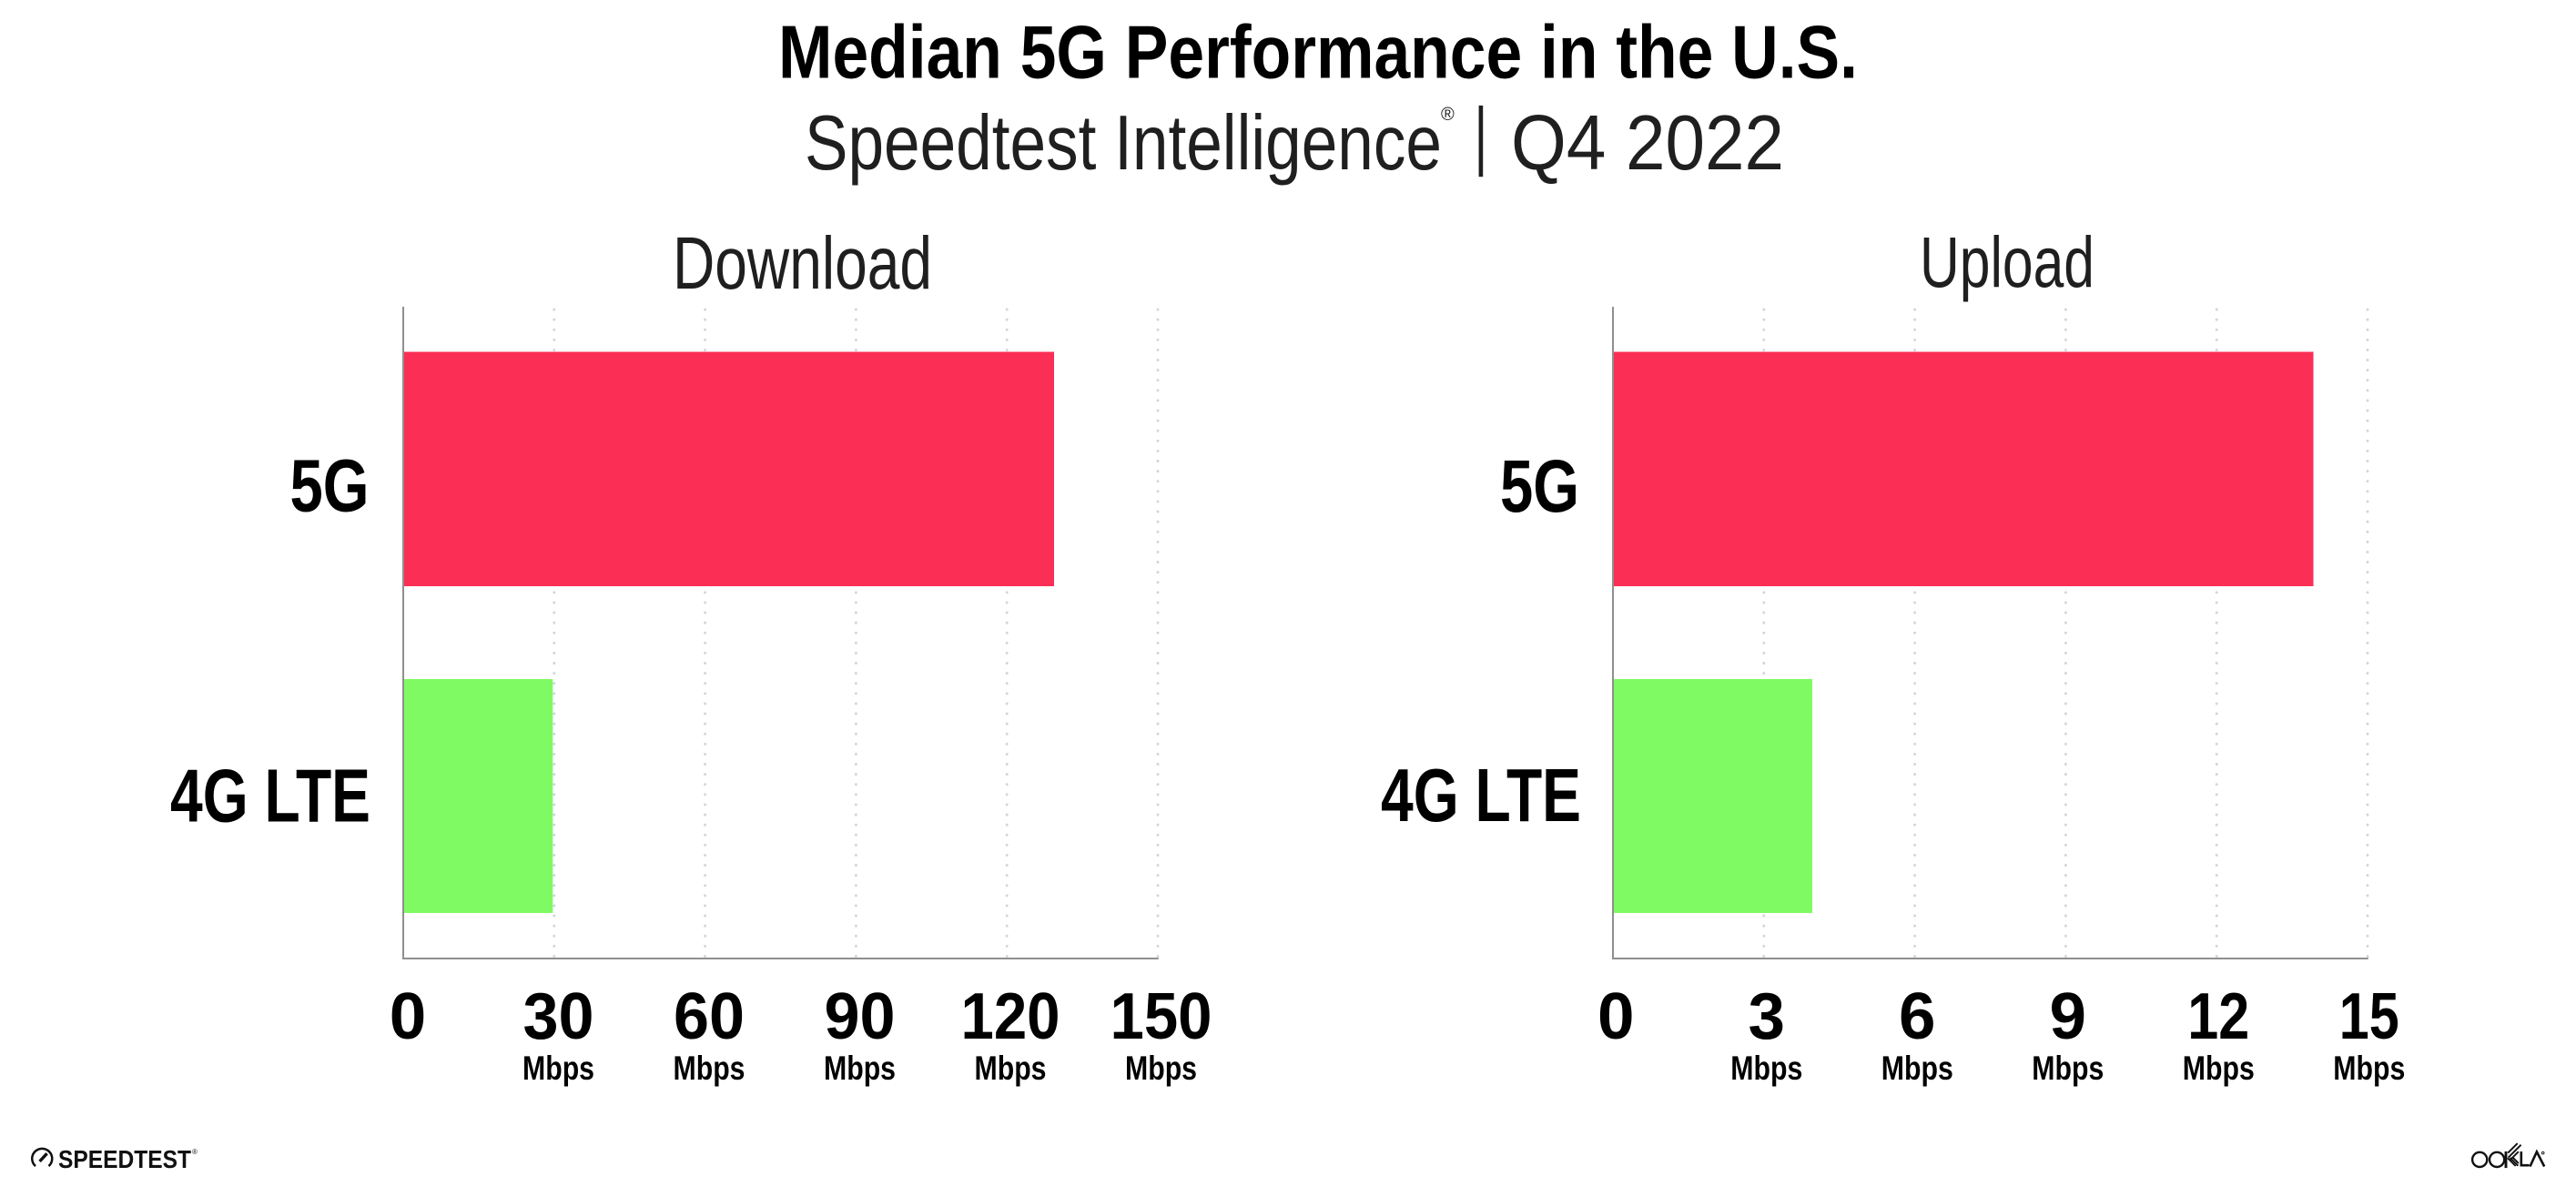 The height and width of the screenshot is (1197, 2576). What do you see at coordinates (2007, 262) in the screenshot?
I see `svg-text: Upload` at bounding box center [2007, 262].